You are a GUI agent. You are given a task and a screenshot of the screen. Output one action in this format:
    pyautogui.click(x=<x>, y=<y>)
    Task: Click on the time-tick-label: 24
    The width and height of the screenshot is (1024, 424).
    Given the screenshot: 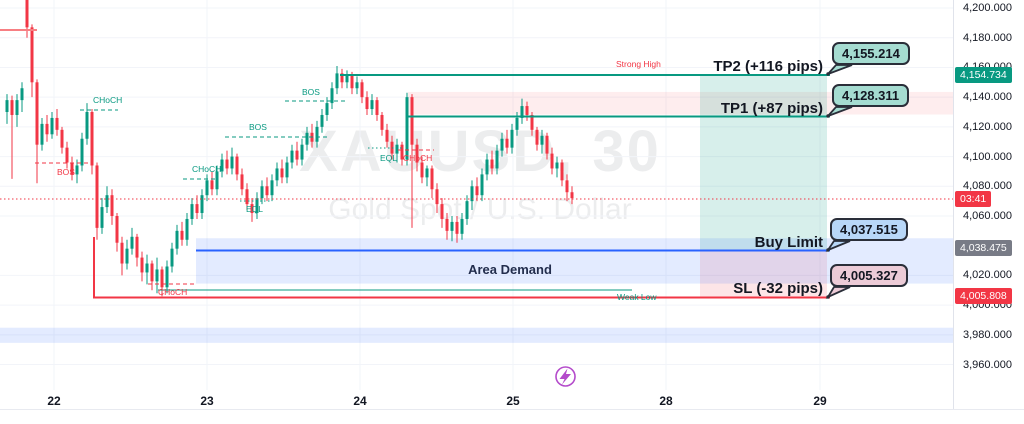 What is the action you would take?
    pyautogui.click(x=360, y=401)
    